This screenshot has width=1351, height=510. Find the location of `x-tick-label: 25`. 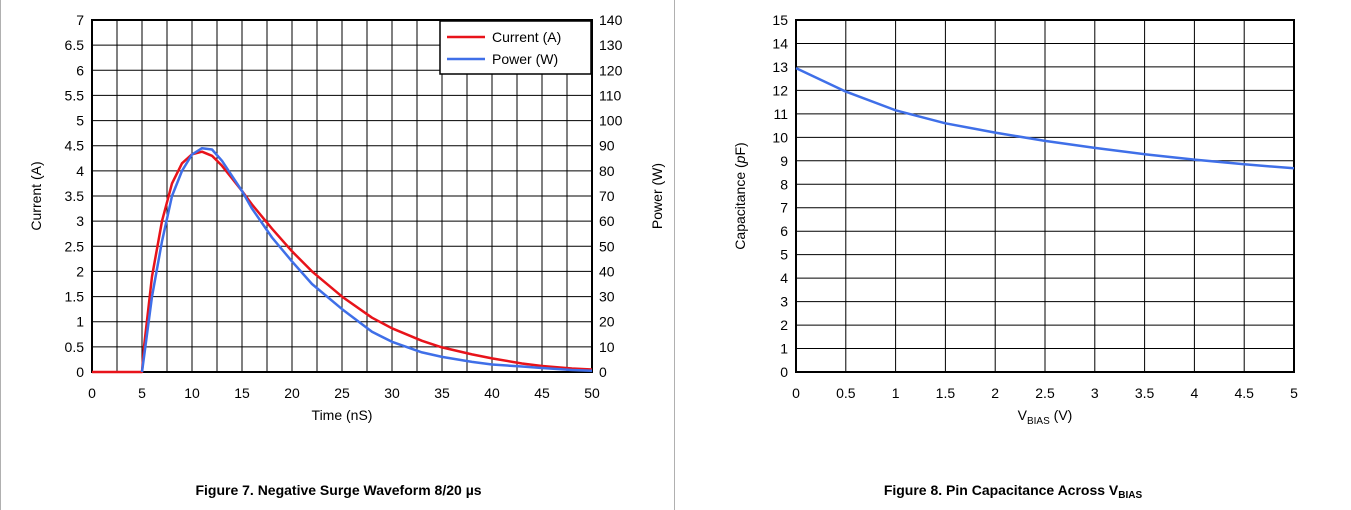

x-tick-label: 25 is located at coordinates (342, 393).